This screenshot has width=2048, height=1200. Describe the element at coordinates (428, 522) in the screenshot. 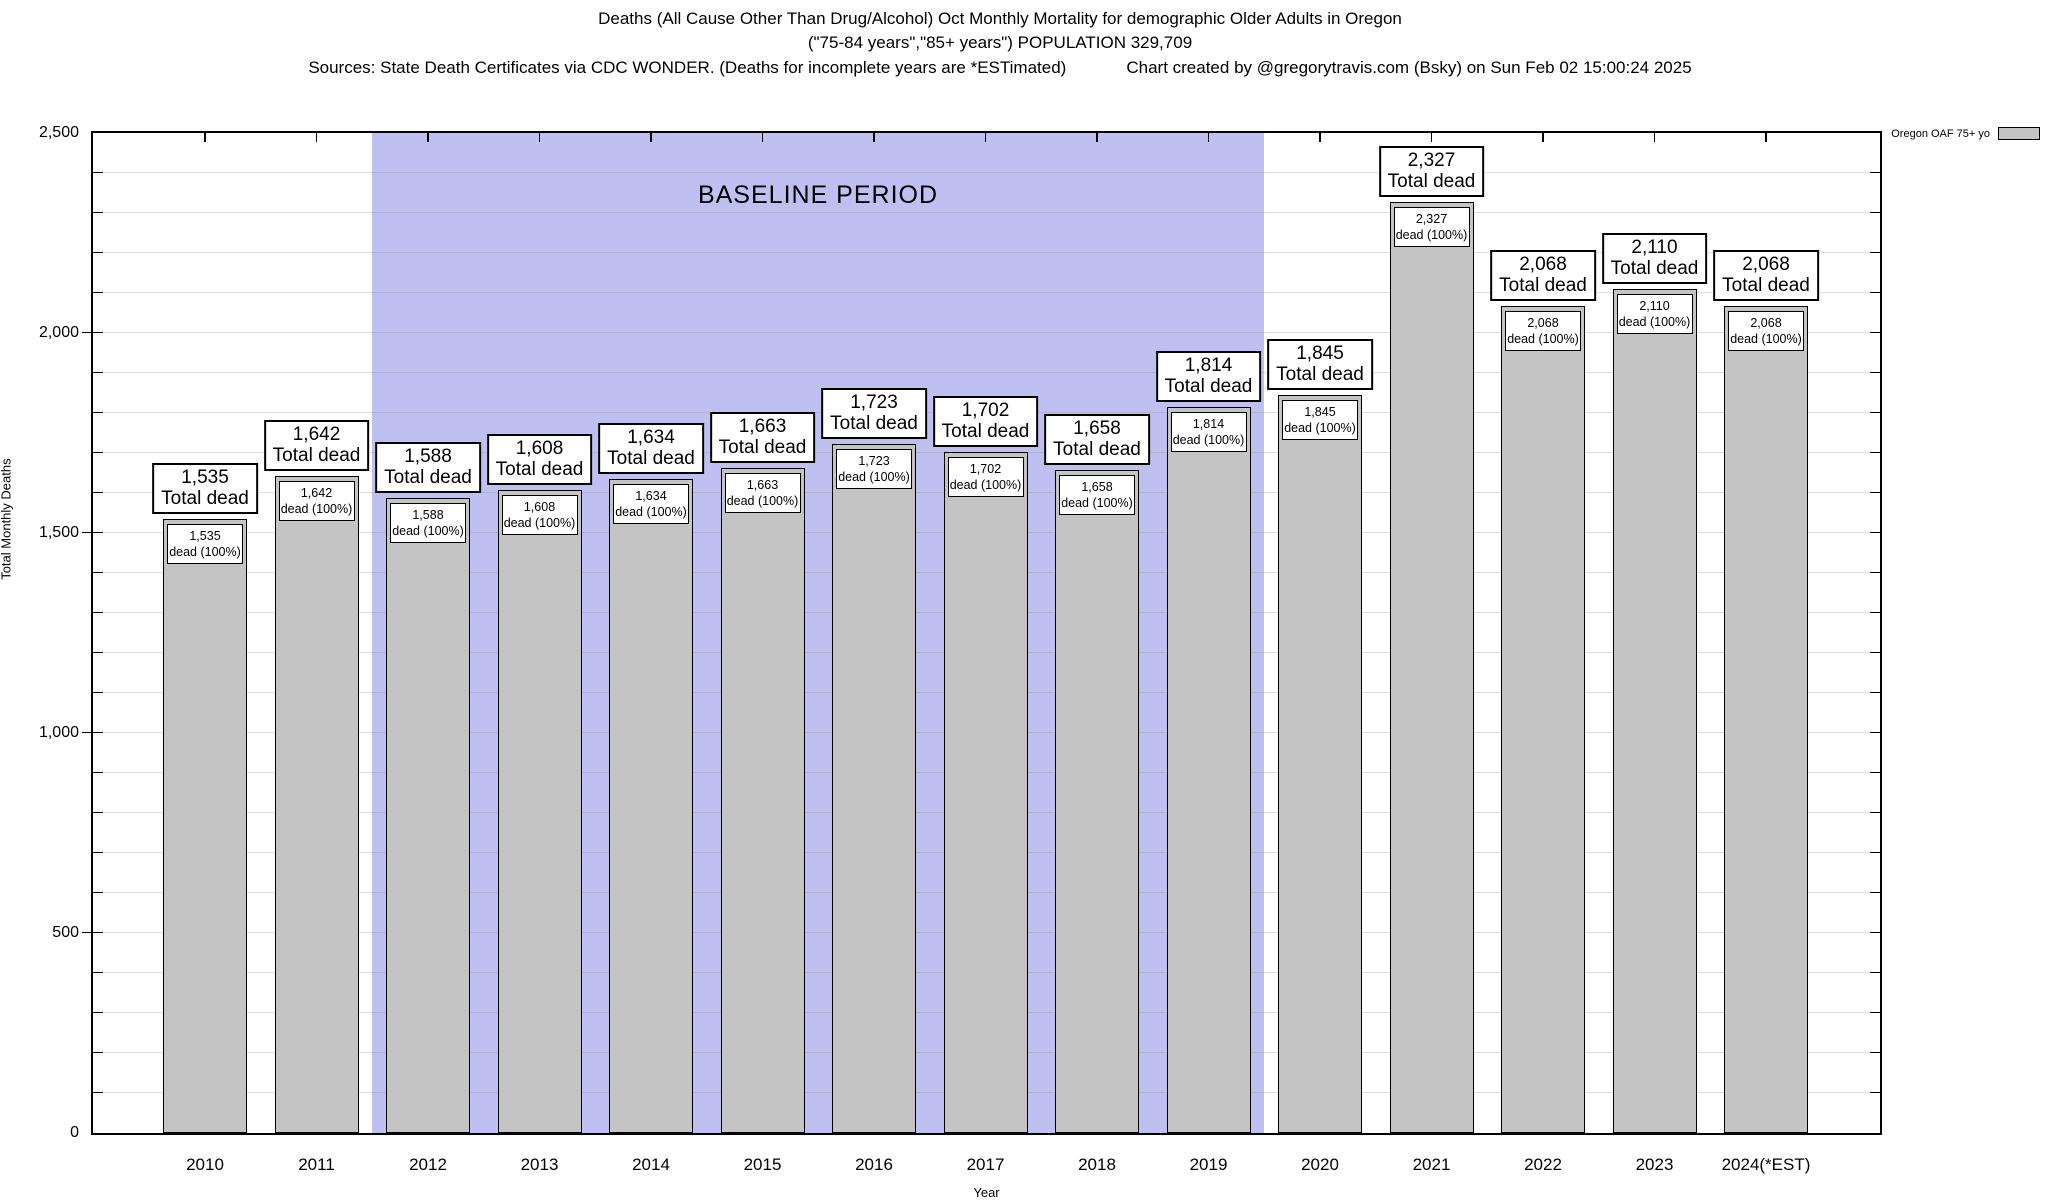

I see `bar-inner-label: 1,588 dead (100%)` at that location.